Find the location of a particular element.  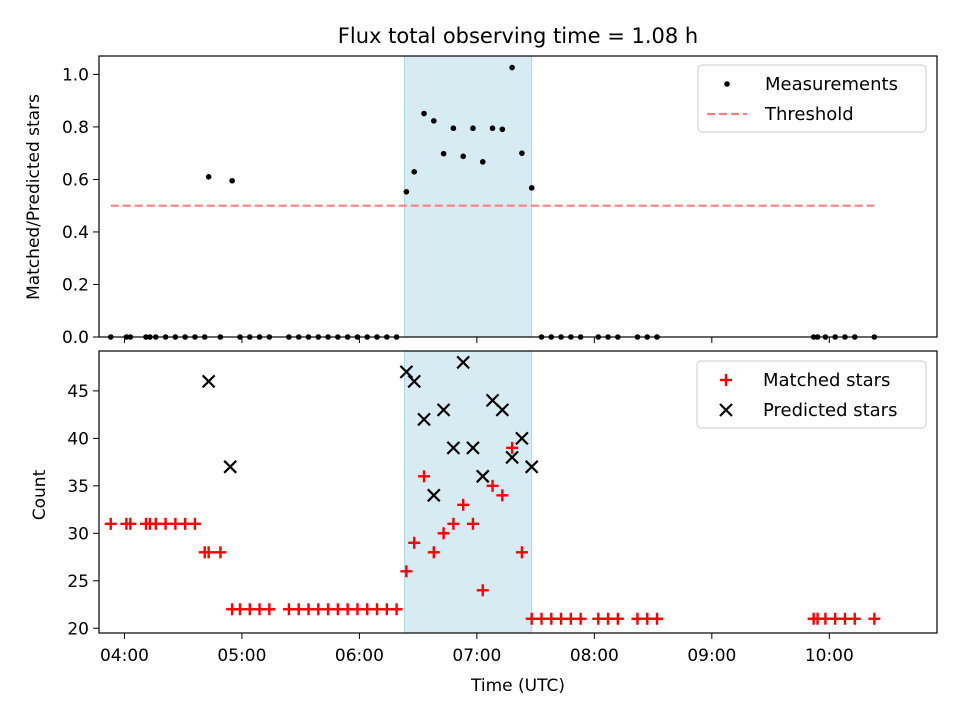

top-highlight-layer is located at coordinates (468, 196).